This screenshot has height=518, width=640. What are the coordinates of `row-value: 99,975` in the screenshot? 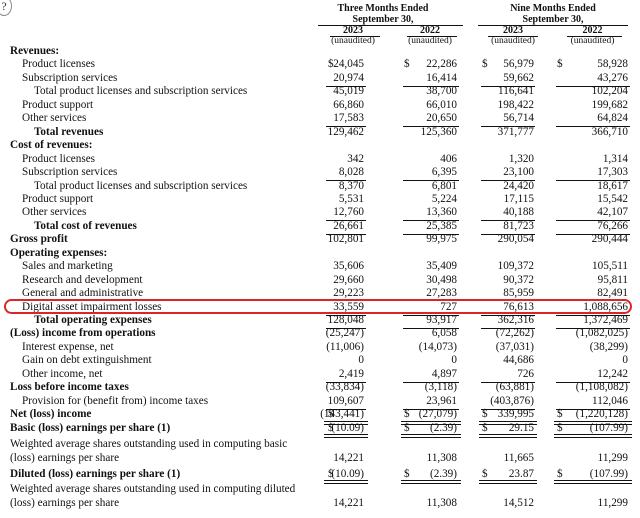 It's located at (441, 239).